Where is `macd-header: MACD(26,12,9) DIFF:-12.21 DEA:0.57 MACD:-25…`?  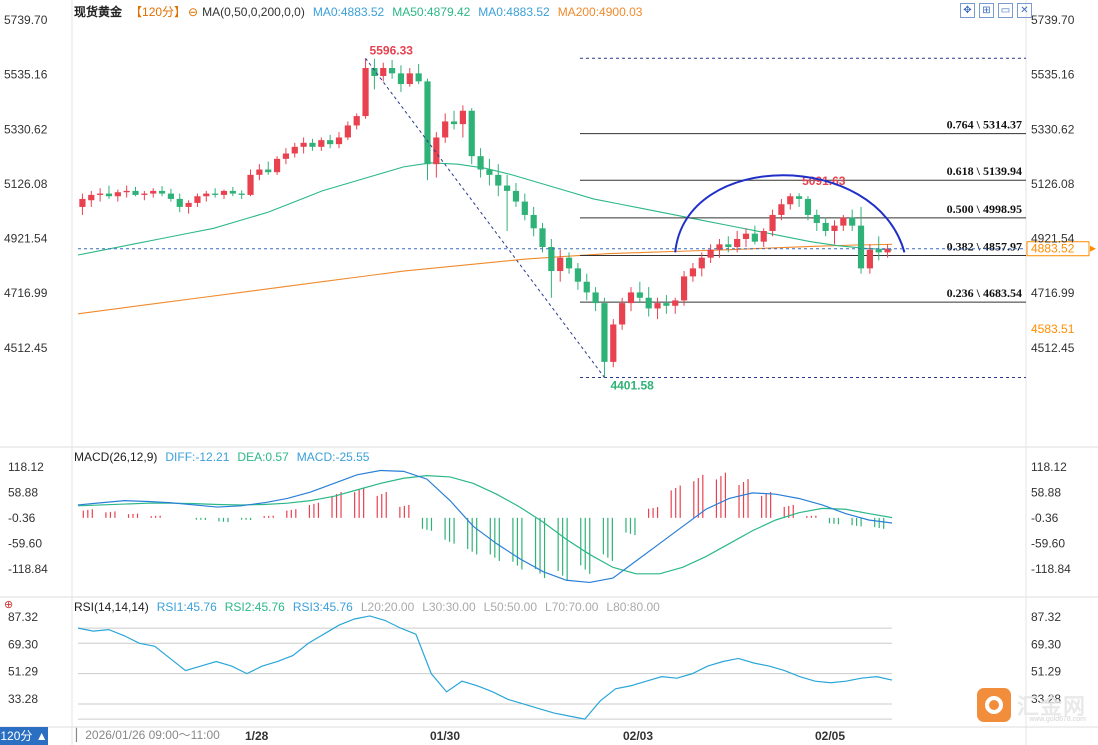
macd-header: MACD(26,12,9) DIFF:-12.21 DEA:0.57 MACD:-25… is located at coordinates (225, 457).